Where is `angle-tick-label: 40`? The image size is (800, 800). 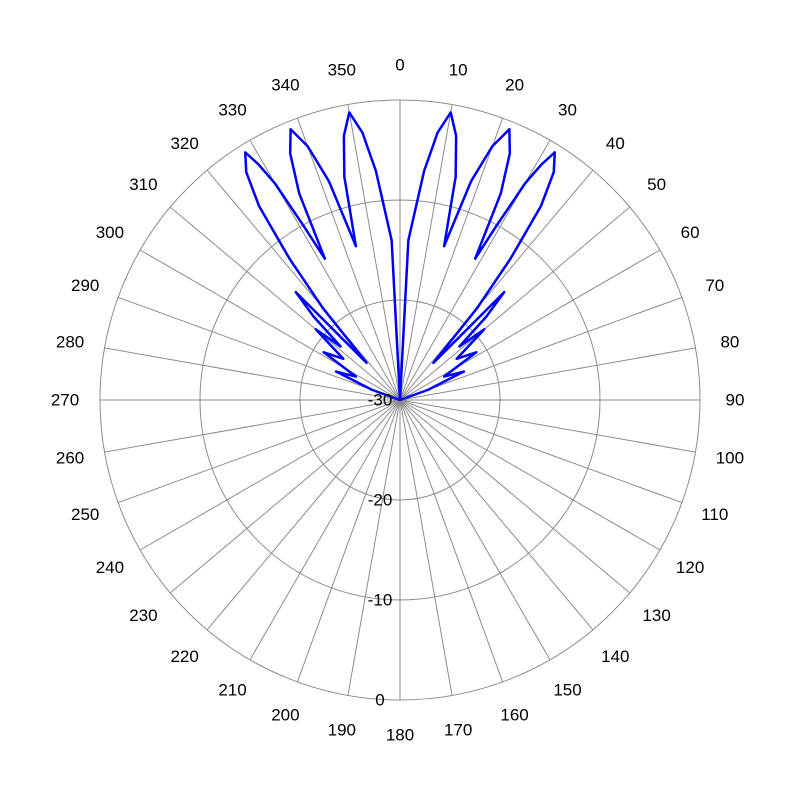
angle-tick-label: 40 is located at coordinates (615, 143).